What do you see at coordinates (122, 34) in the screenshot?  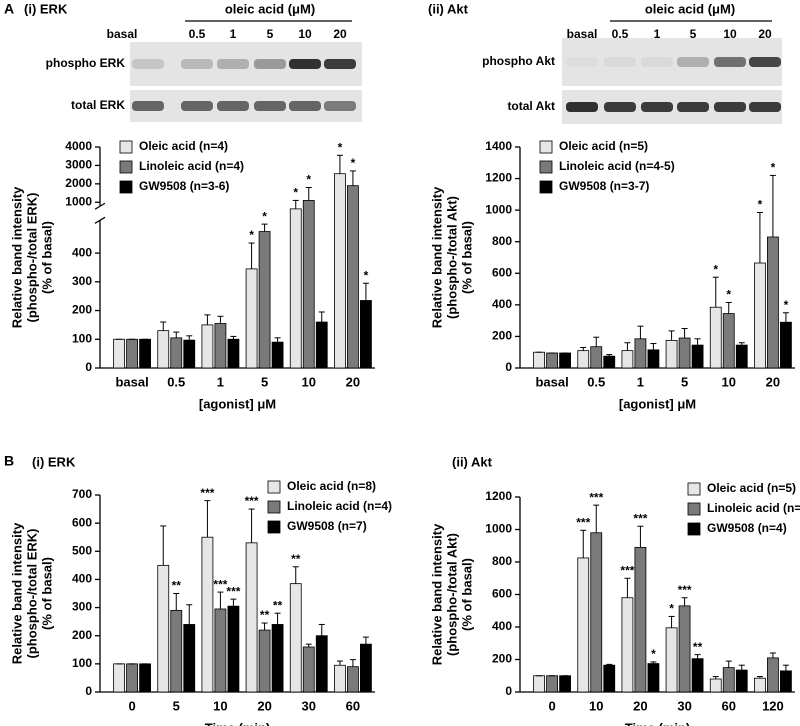 I see `lane-label: basal` at bounding box center [122, 34].